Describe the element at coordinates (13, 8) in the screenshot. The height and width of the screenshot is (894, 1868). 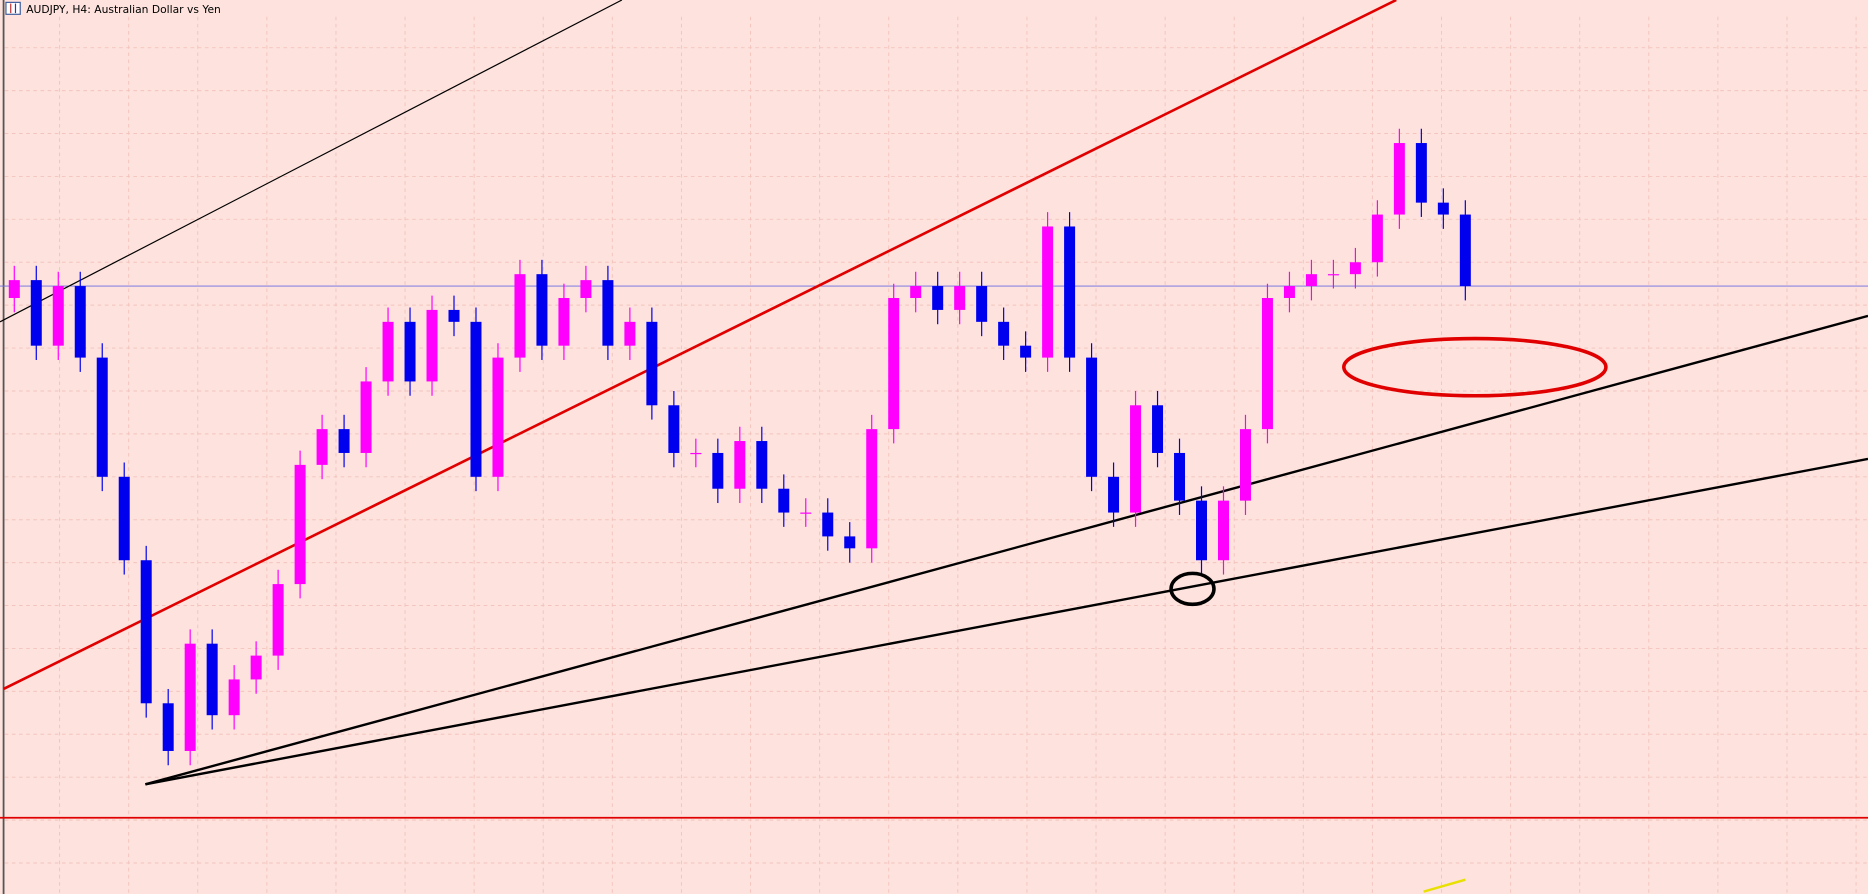
I see `window-icon` at that location.